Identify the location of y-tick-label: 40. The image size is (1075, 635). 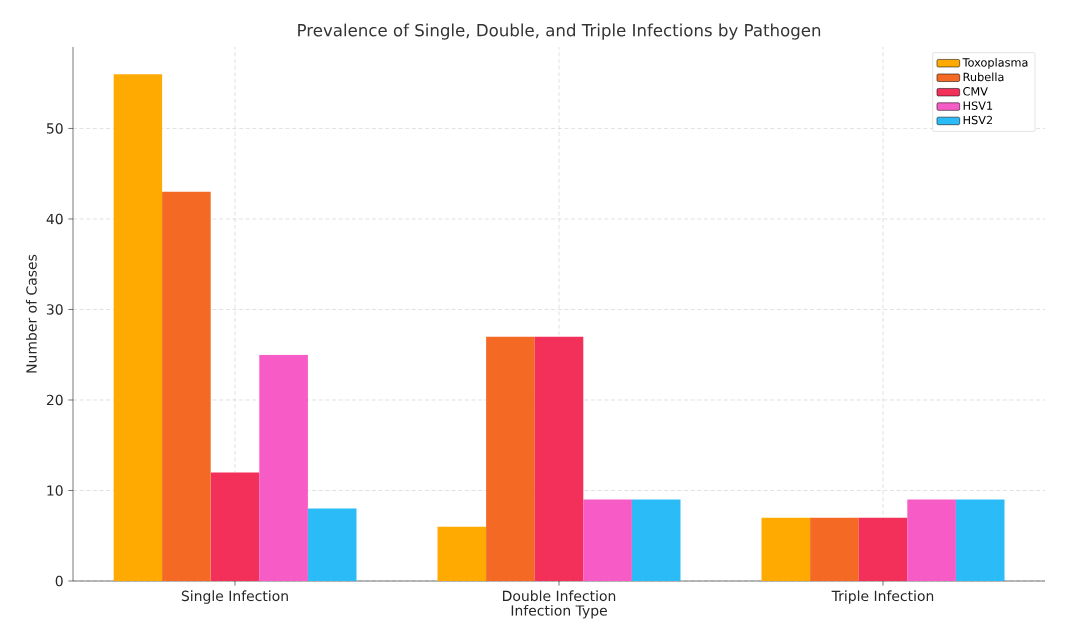
(54, 219).